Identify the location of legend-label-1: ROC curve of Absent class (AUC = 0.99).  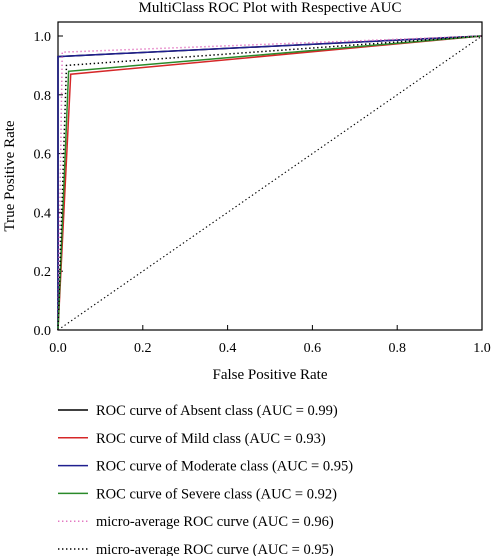
(217, 411).